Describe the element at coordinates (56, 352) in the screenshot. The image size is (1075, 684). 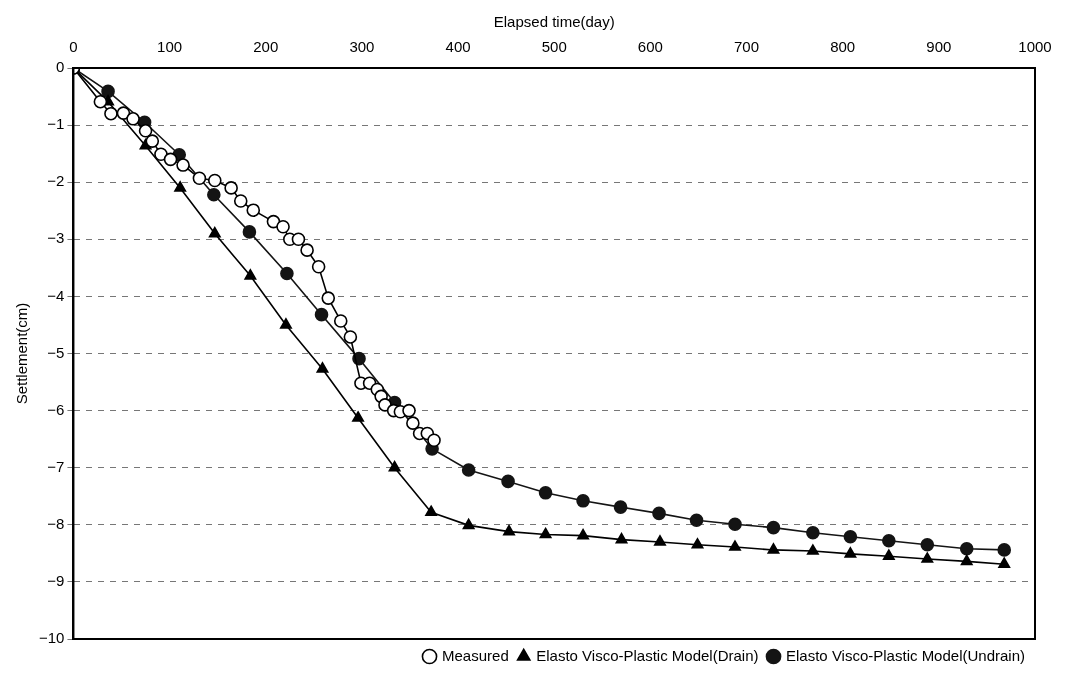
I see `y-tick-label: −5` at that location.